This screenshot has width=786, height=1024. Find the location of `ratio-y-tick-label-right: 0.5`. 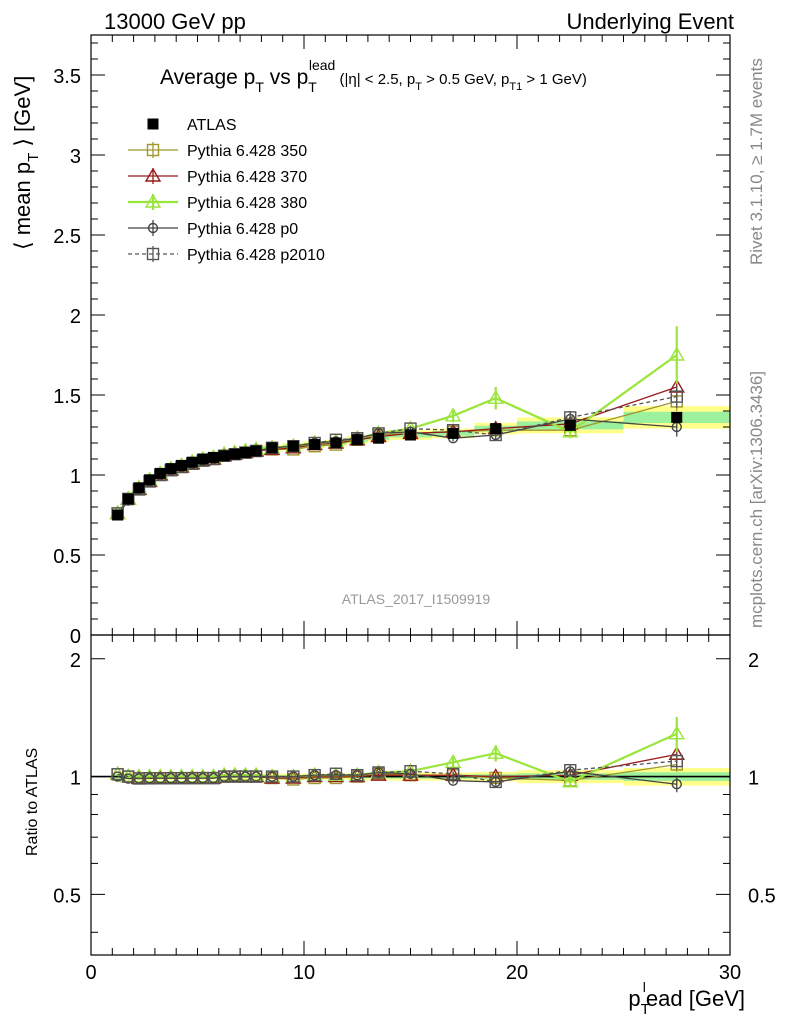

ratio-y-tick-label-right: 0.5 is located at coordinates (762, 896).